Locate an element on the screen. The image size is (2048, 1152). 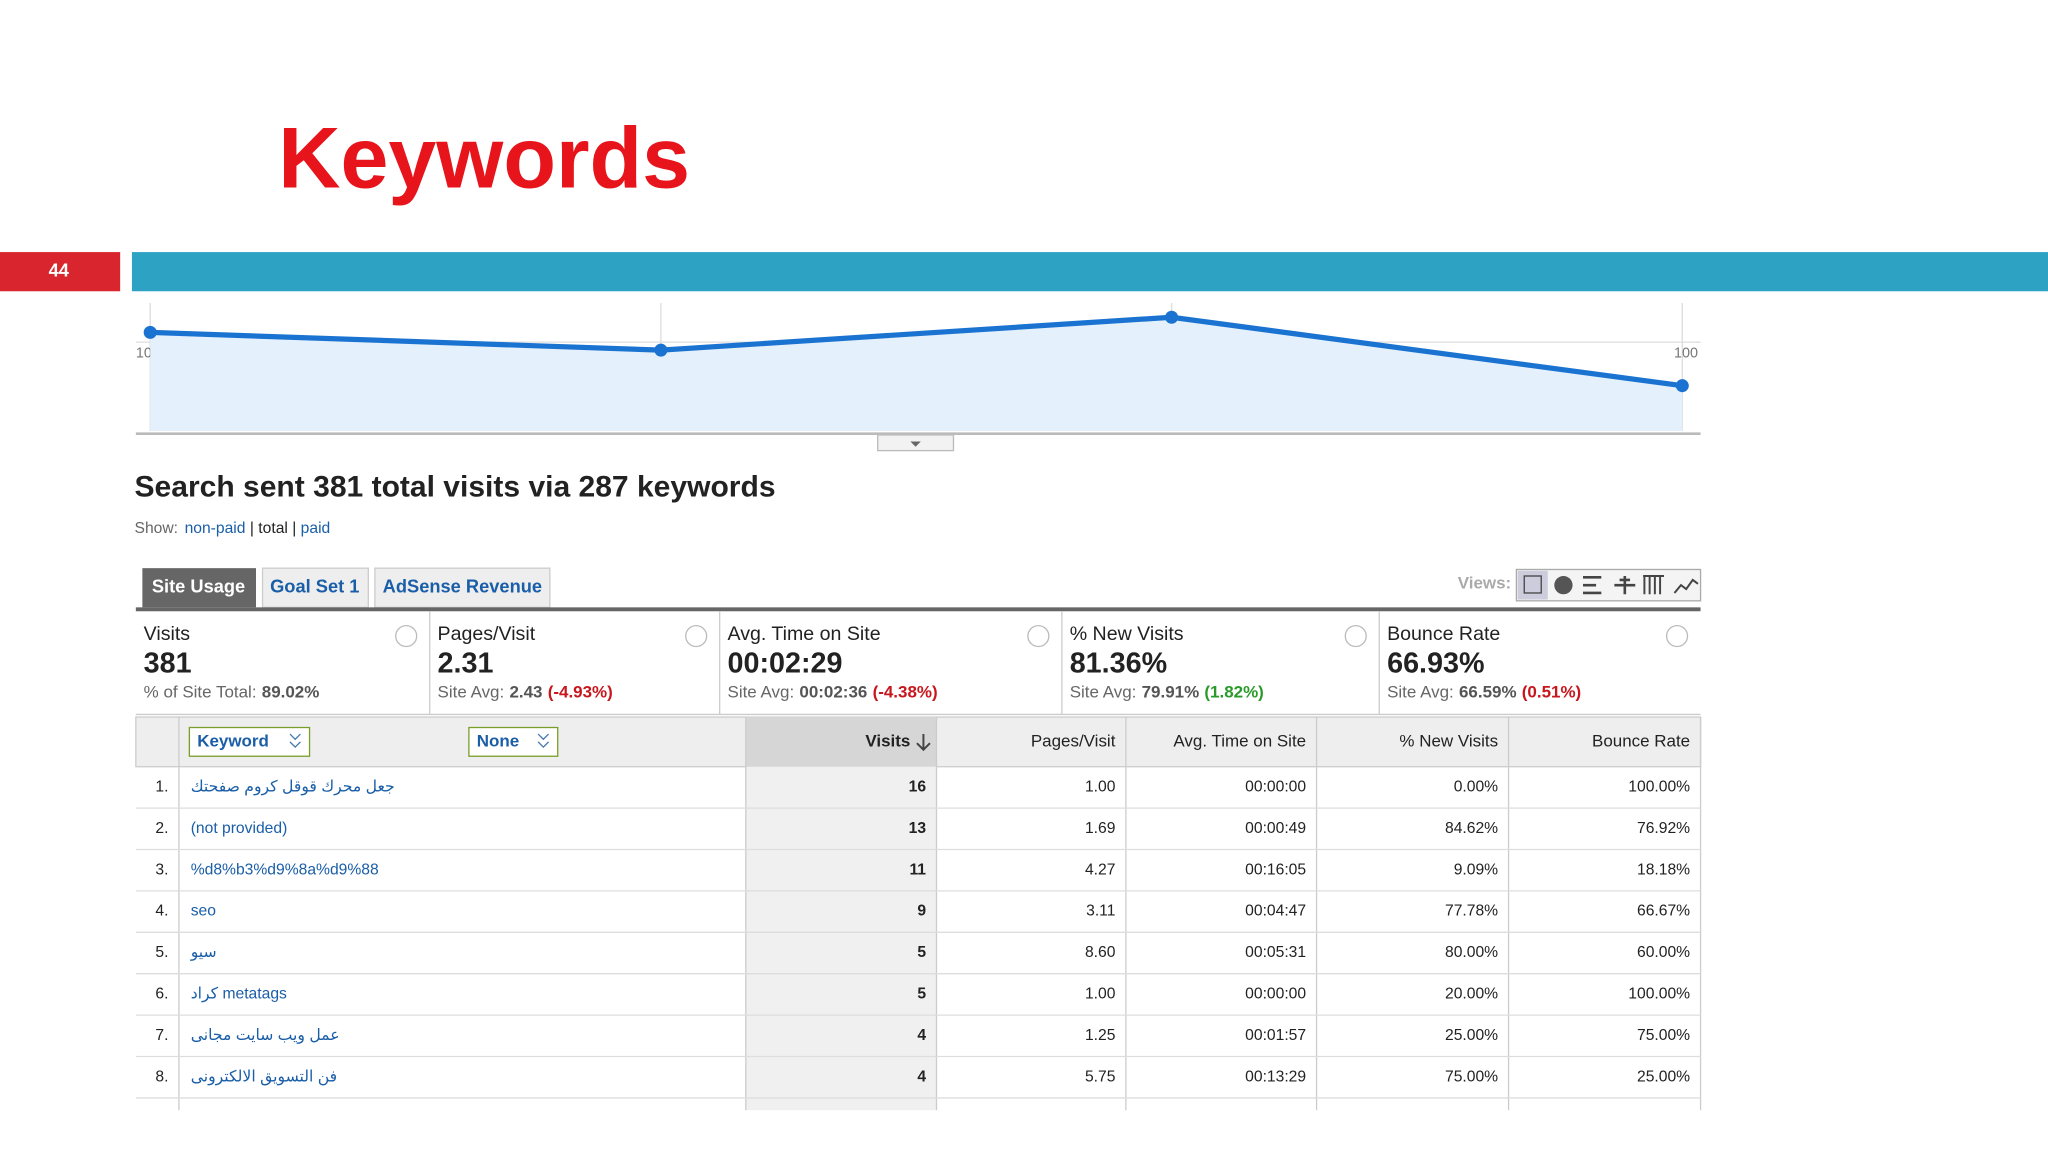
metric-value: 81.36% is located at coordinates (1118, 663).